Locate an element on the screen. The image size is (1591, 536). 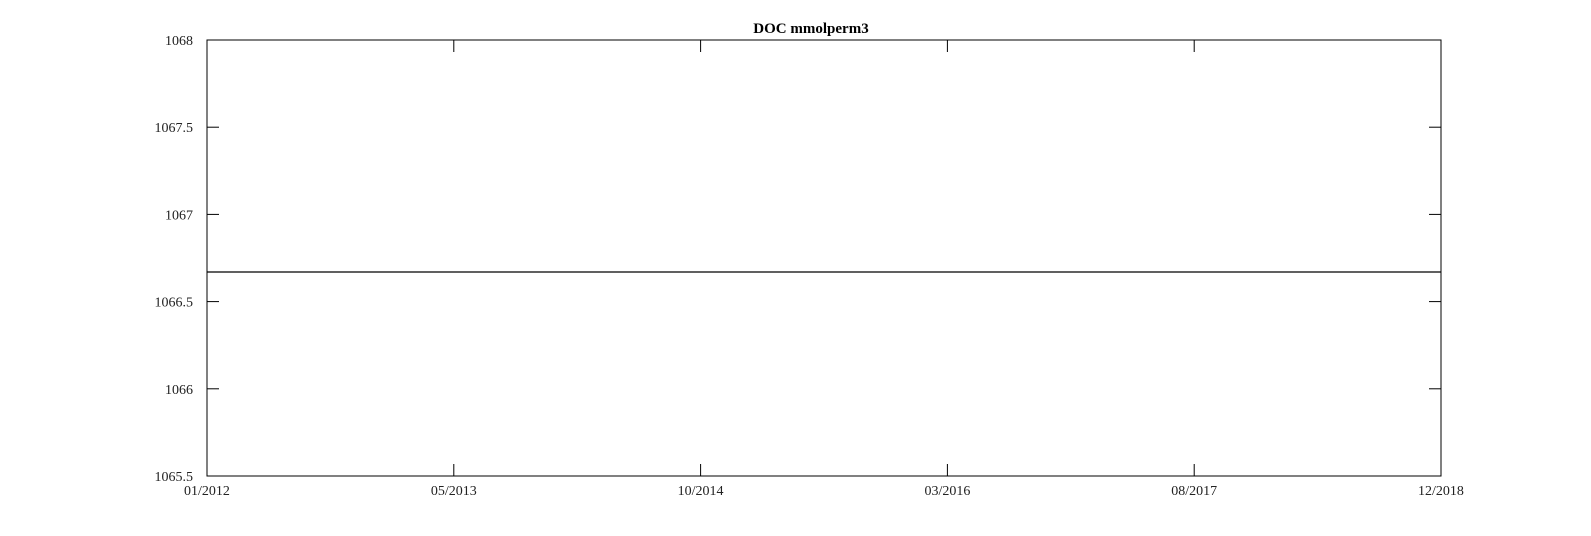
x-tick-label: 08/2017 is located at coordinates (1194, 491).